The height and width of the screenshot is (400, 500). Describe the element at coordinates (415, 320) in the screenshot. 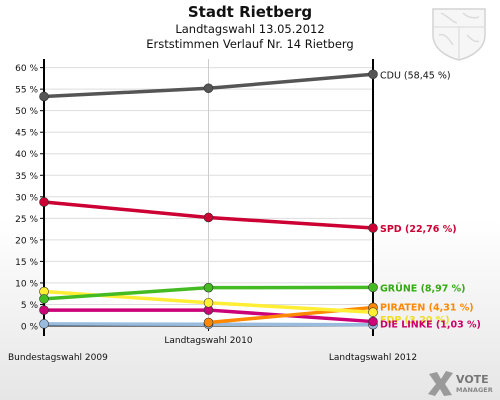

I see `series-end-label: FDP (3,20 %)` at that location.